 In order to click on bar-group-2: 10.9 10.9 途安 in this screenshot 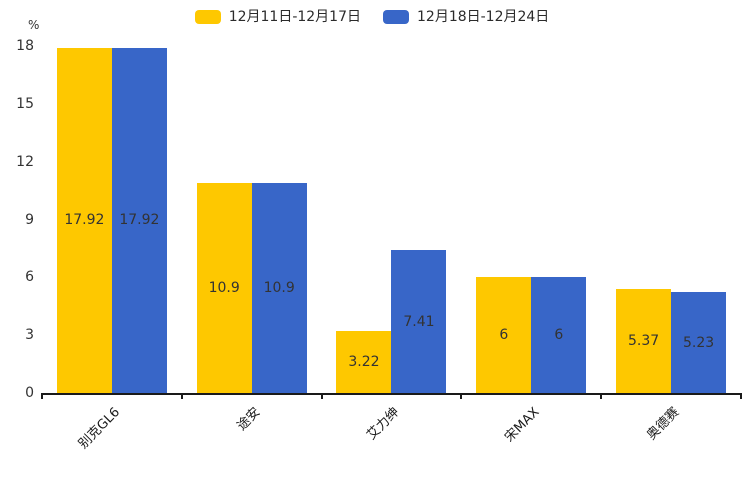, I will do `click(252, 240)`.